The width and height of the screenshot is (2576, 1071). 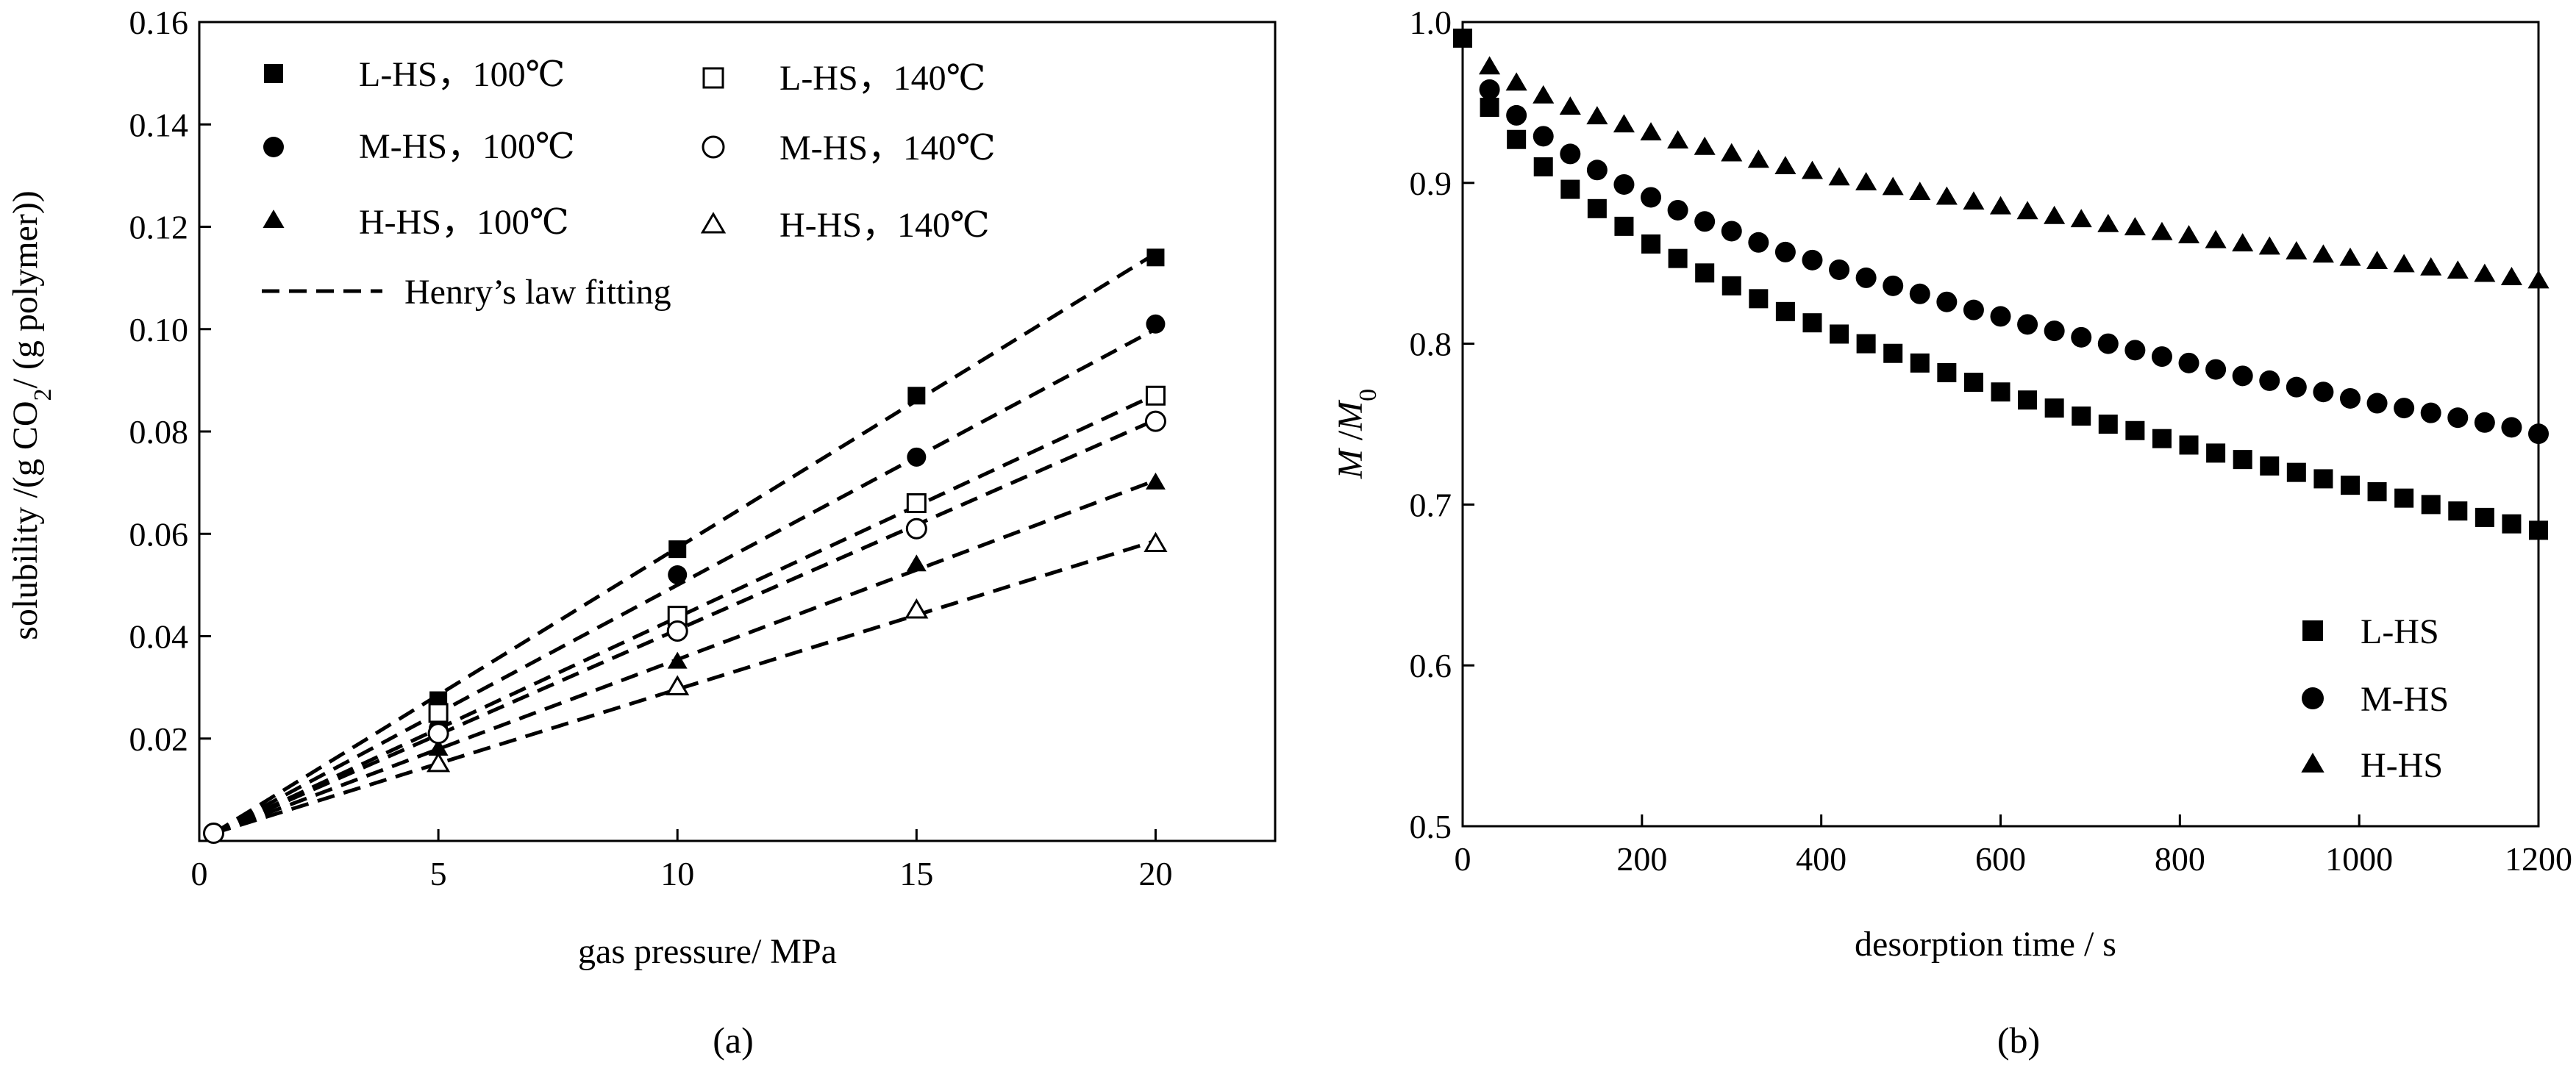 What do you see at coordinates (464, 222) in the screenshot?
I see `legend-label-3: H-HS，100℃` at bounding box center [464, 222].